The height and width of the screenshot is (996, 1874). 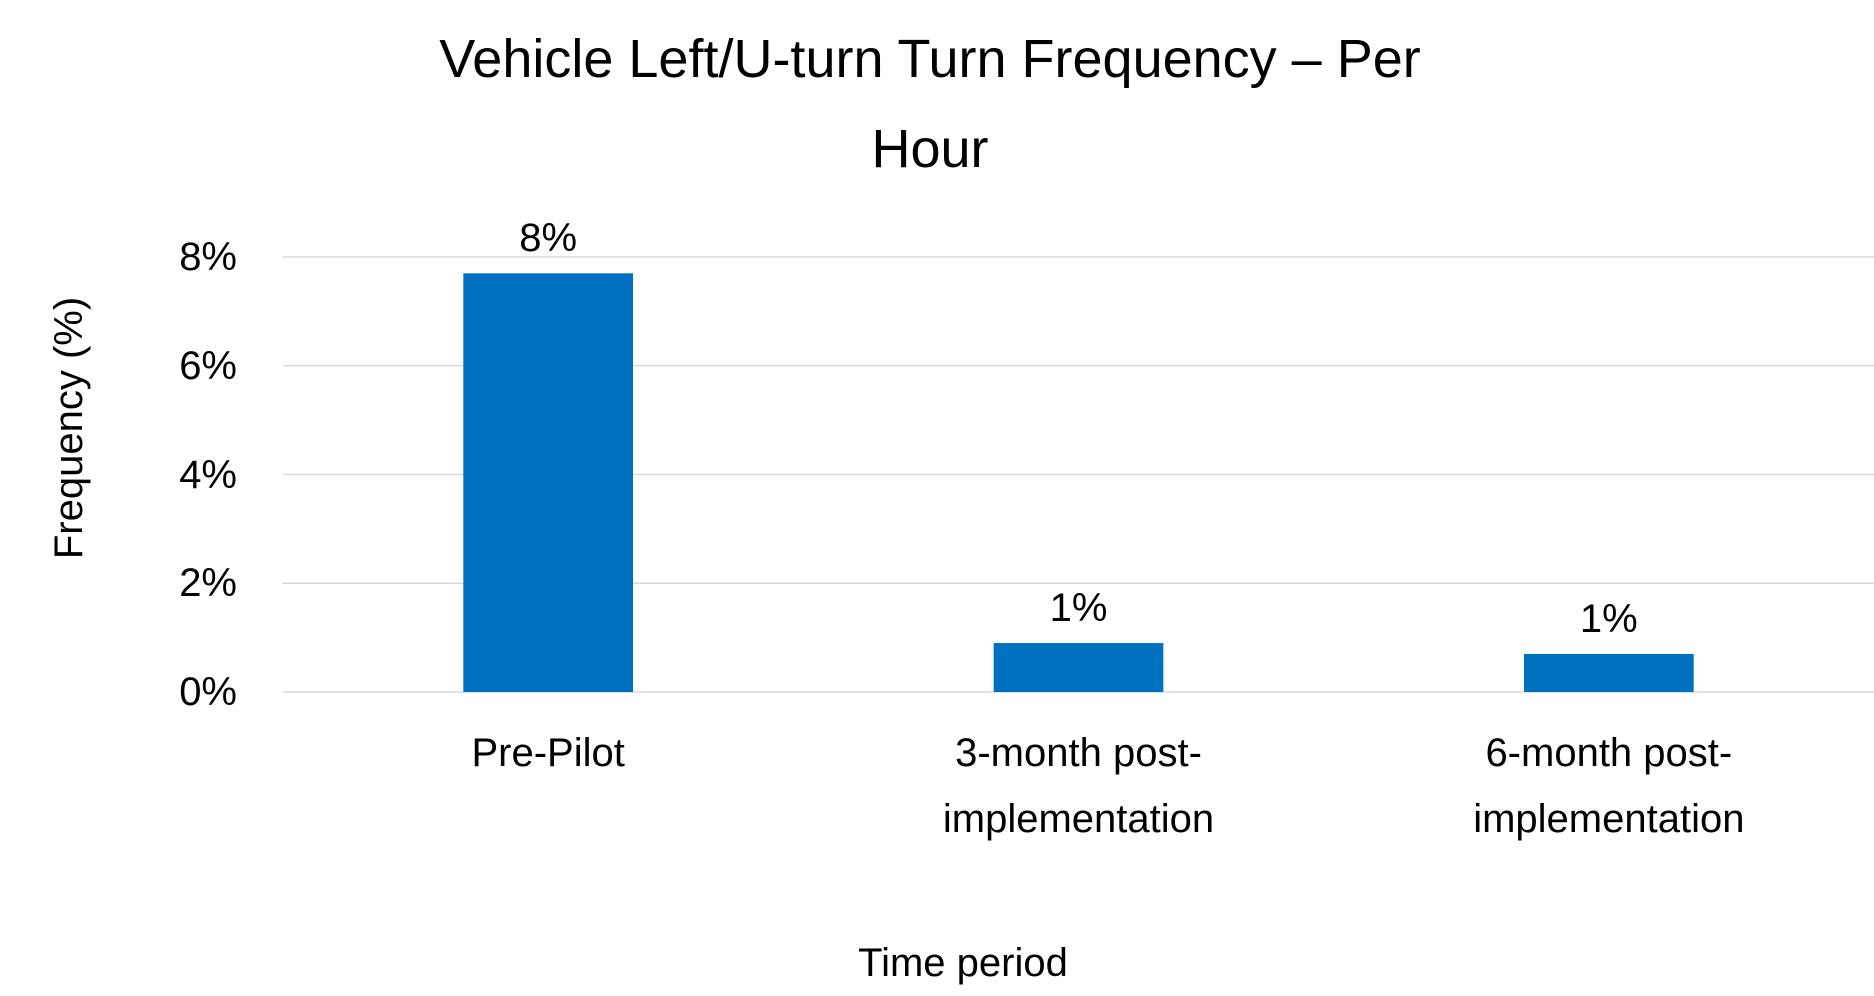 I want to click on x-tick-label: 6-month post-implementation, so click(x=1609, y=786).